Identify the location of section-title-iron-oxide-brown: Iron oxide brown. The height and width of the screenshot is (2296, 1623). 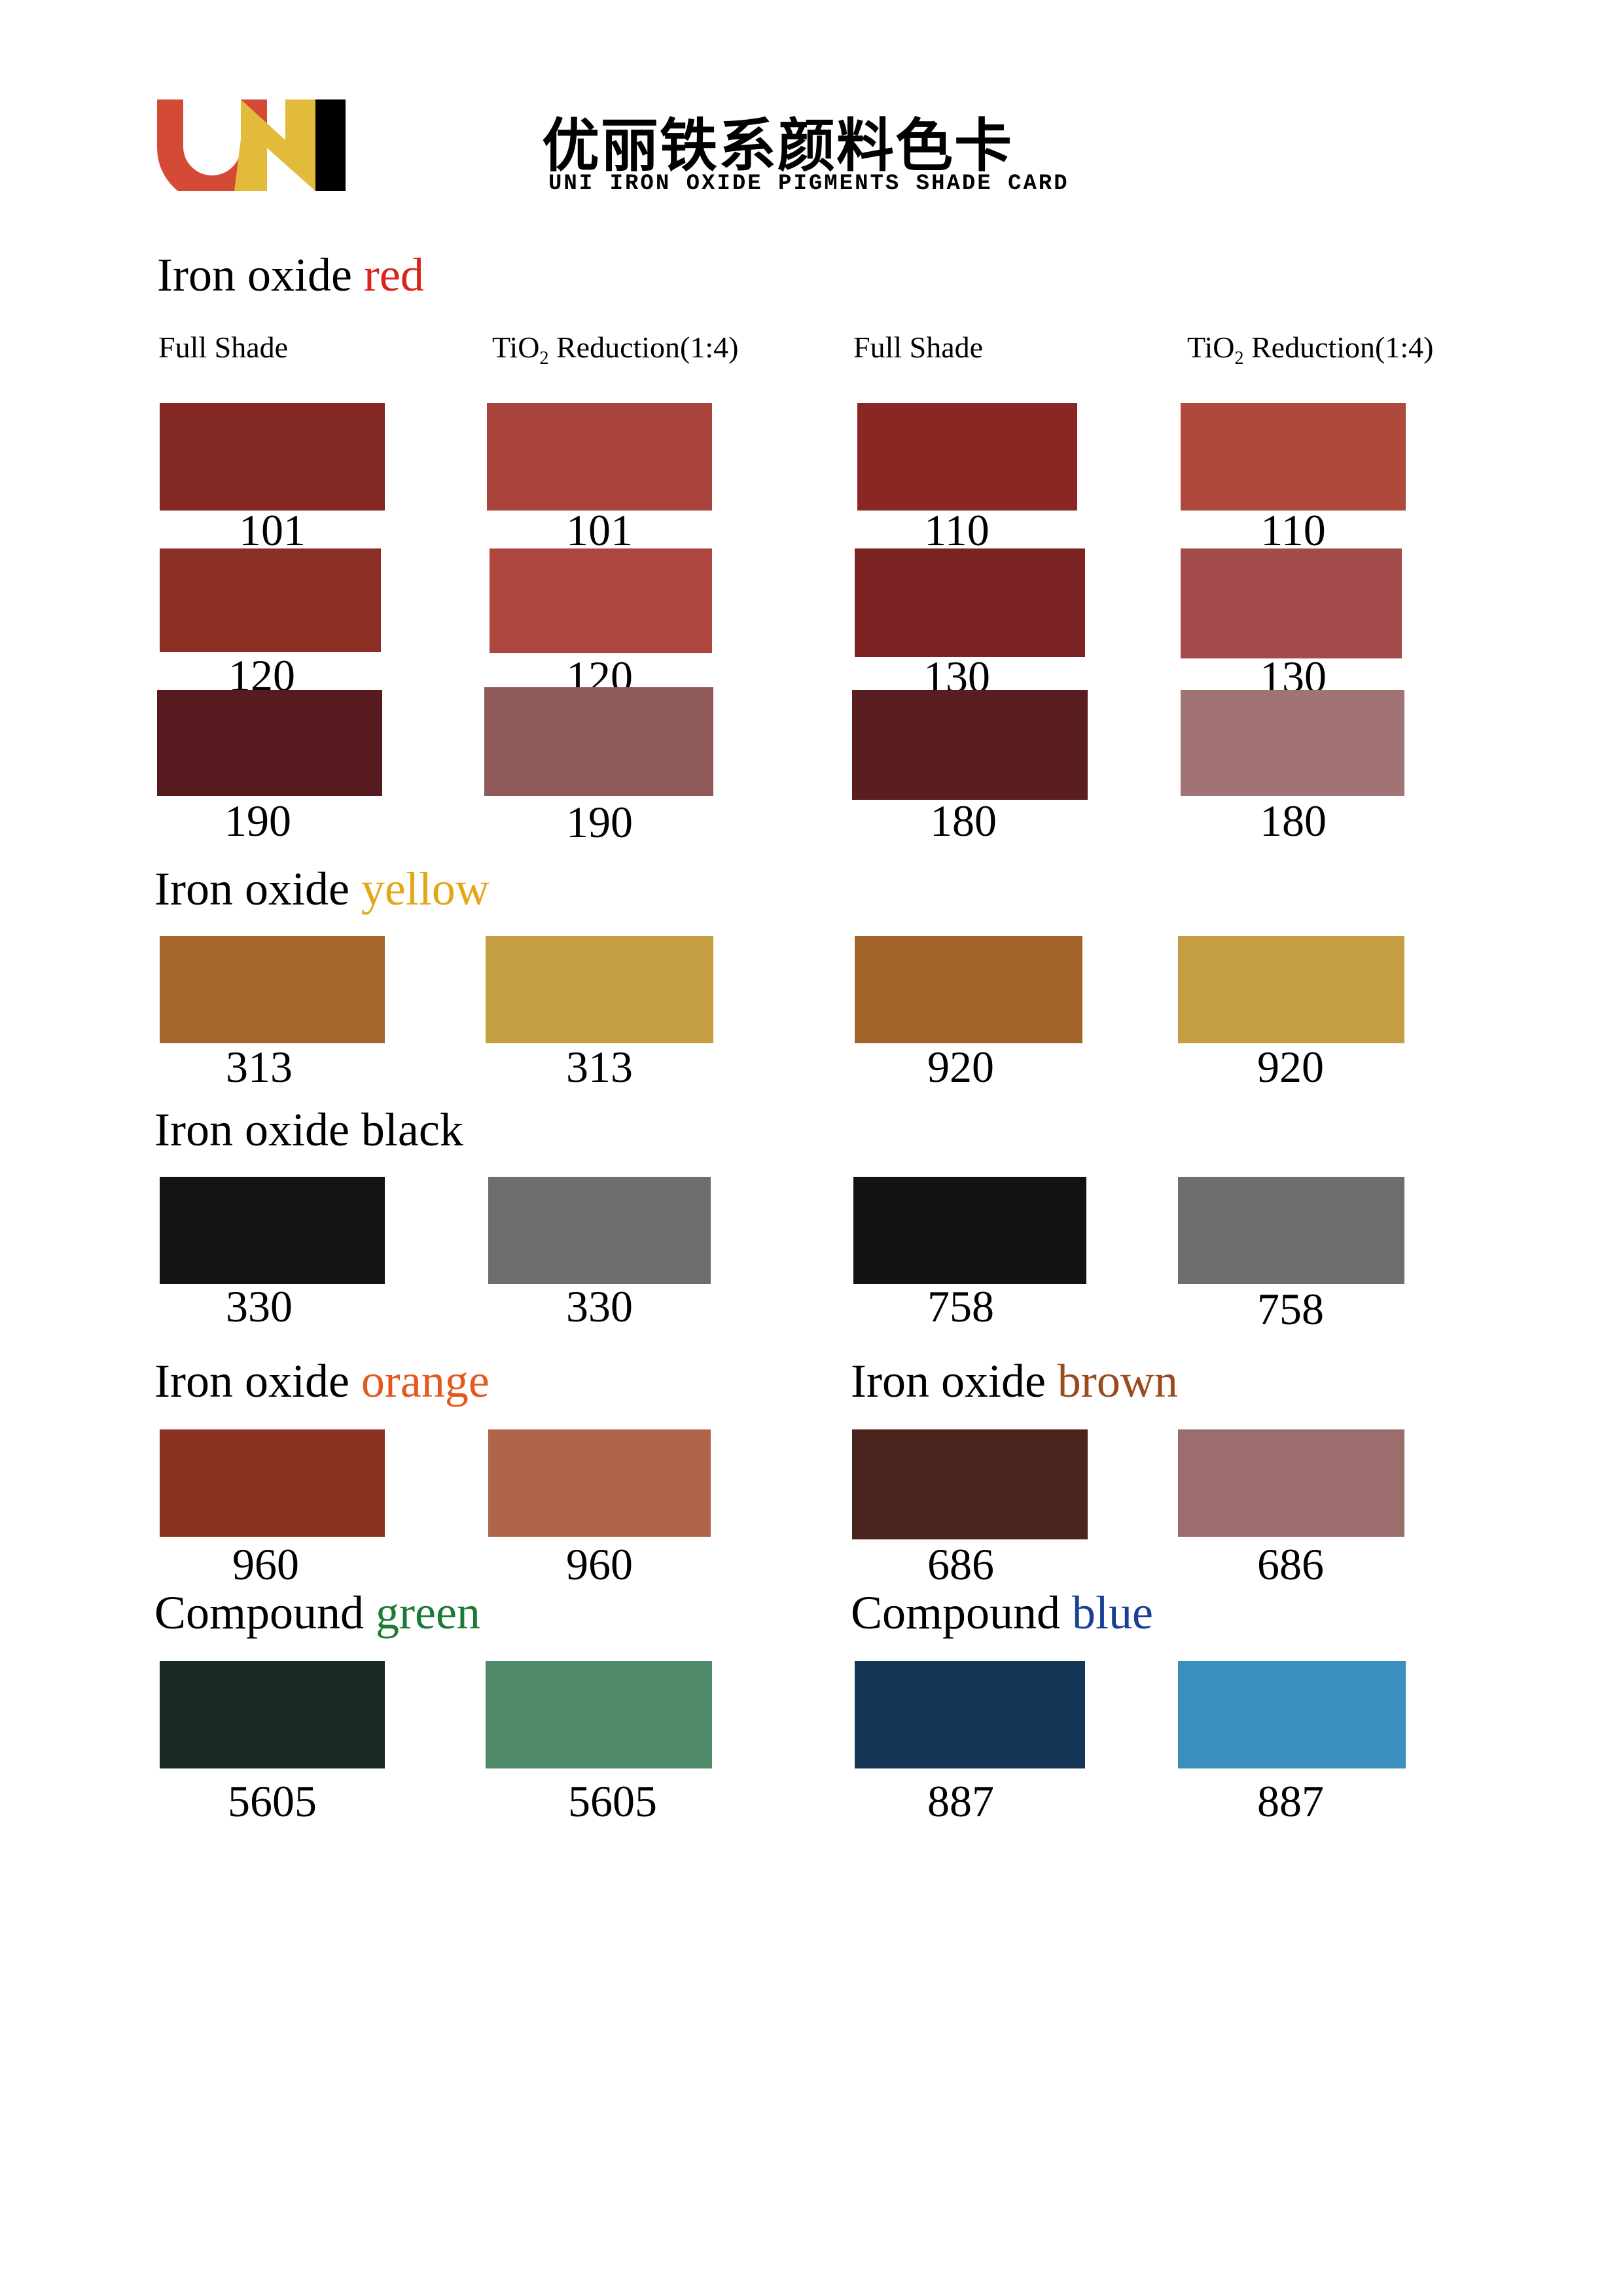
(1015, 1381).